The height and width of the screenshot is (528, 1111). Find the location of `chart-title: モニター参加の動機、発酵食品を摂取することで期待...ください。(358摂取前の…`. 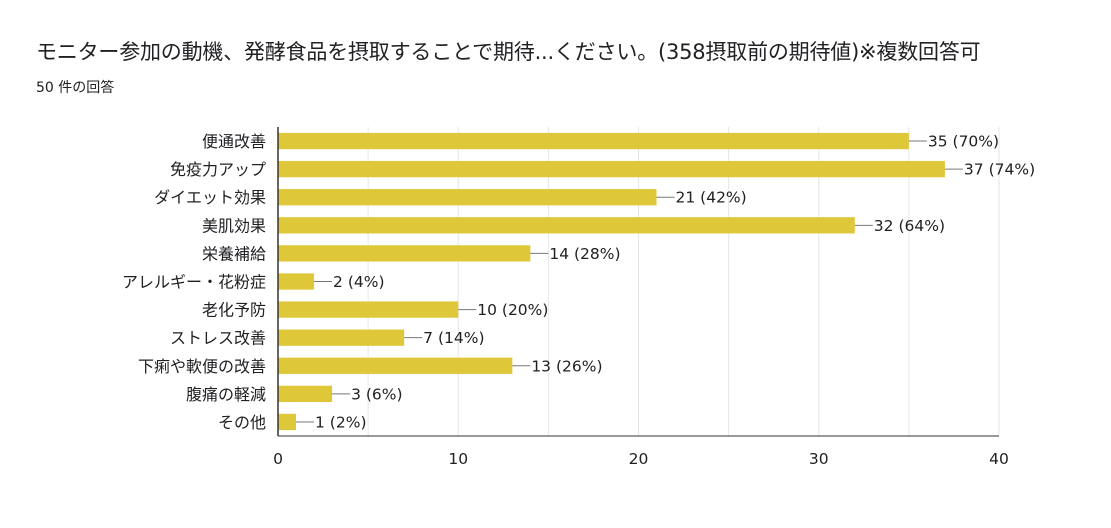

chart-title: モニター参加の動機、発酵食品を摂取することで期待...ください。(358摂取前の… is located at coordinates (508, 52).